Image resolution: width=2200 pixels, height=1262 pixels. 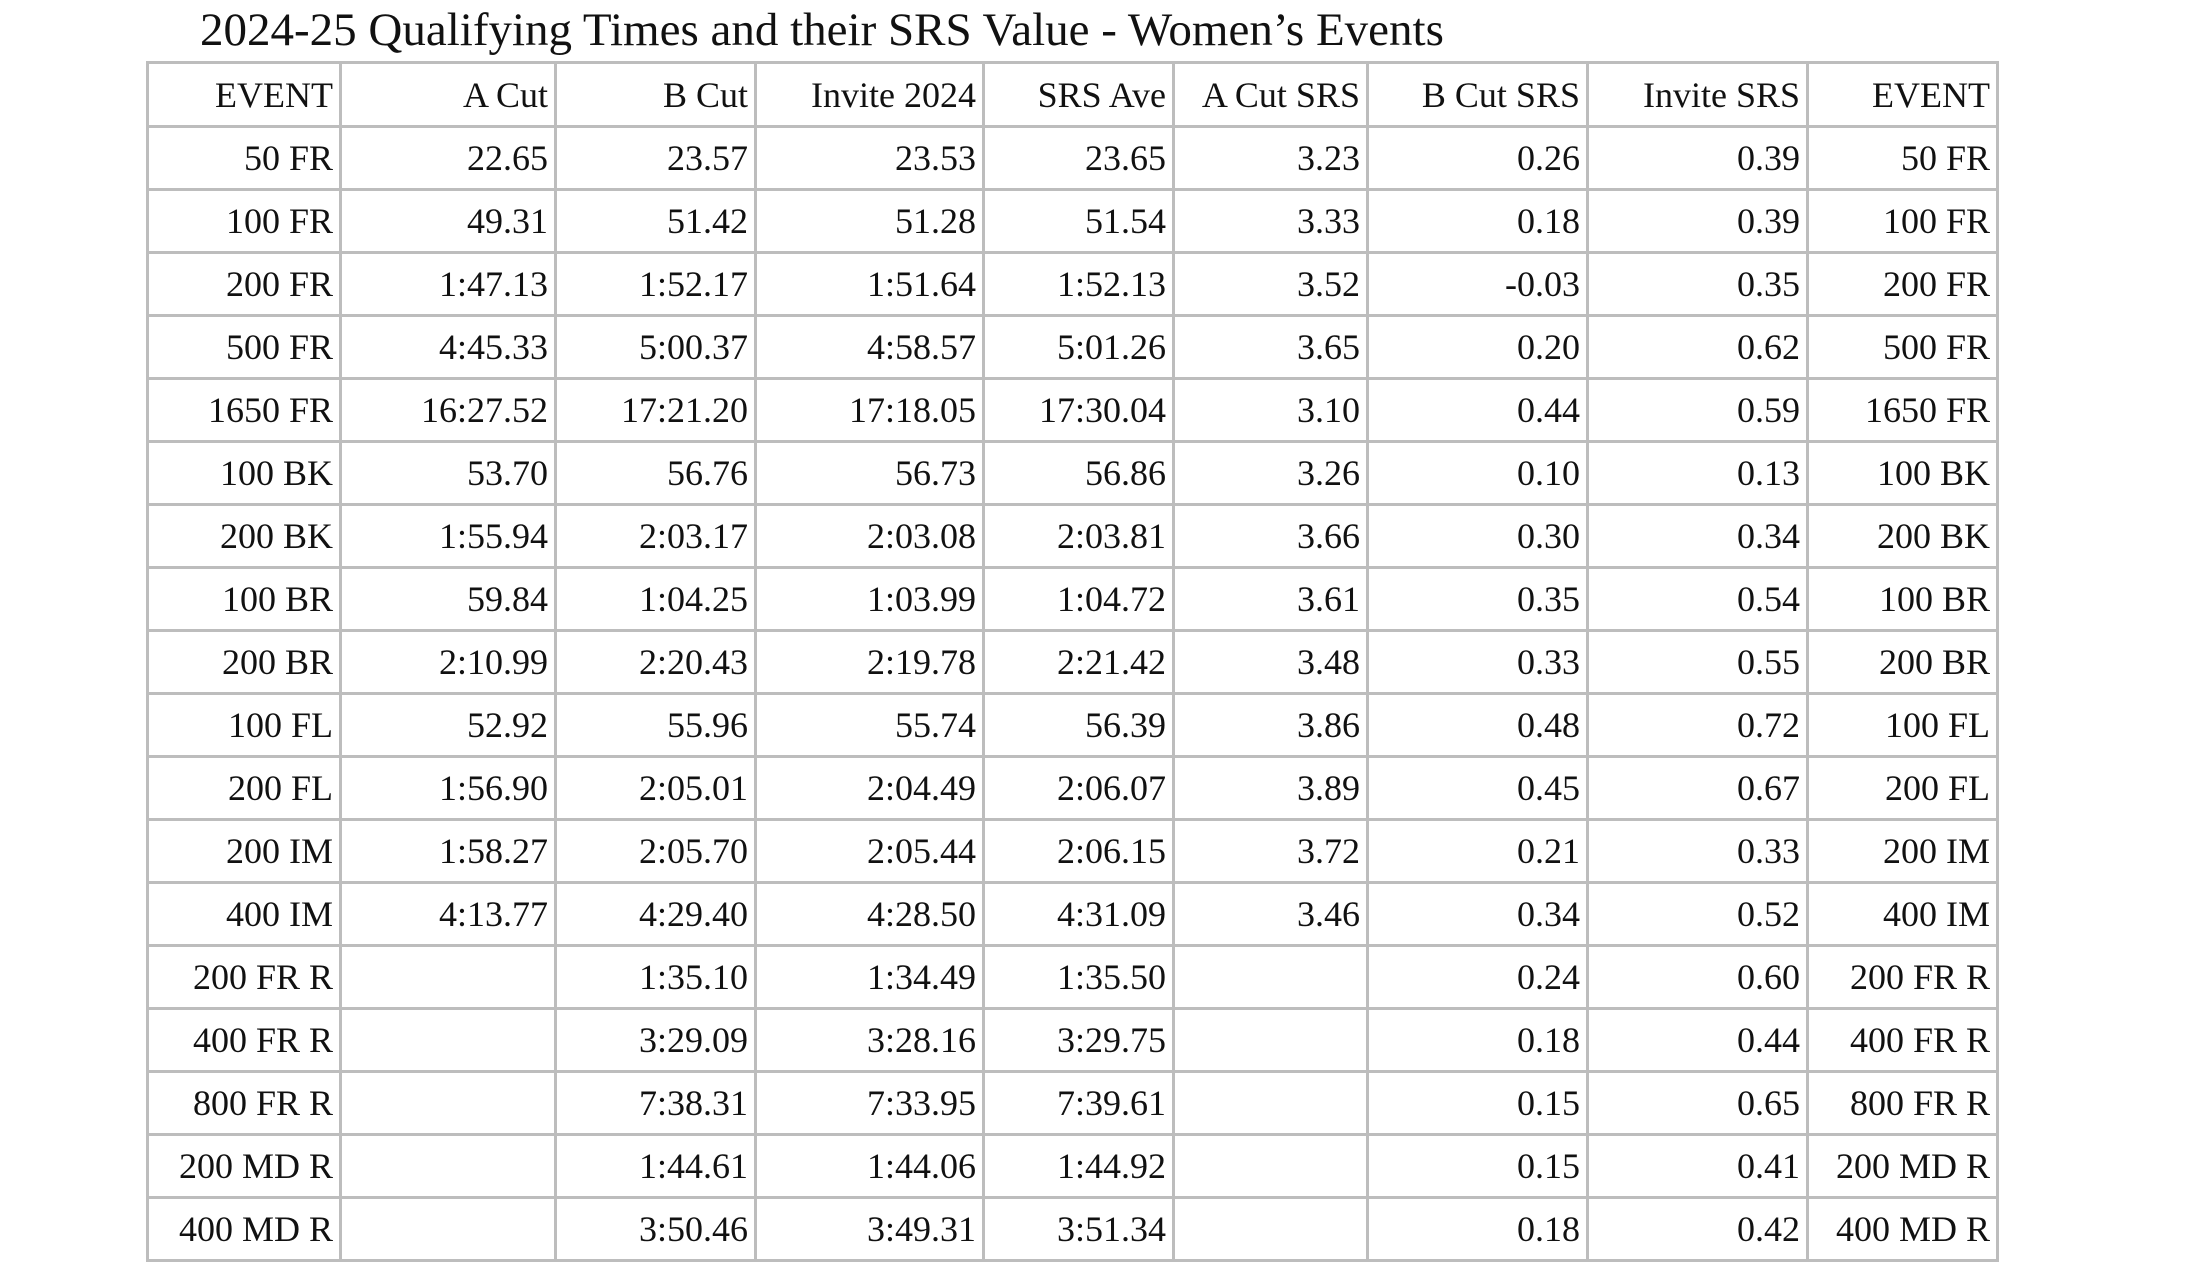 What do you see at coordinates (244, 1166) in the screenshot?
I see `cell-event: 200 MD R` at bounding box center [244, 1166].